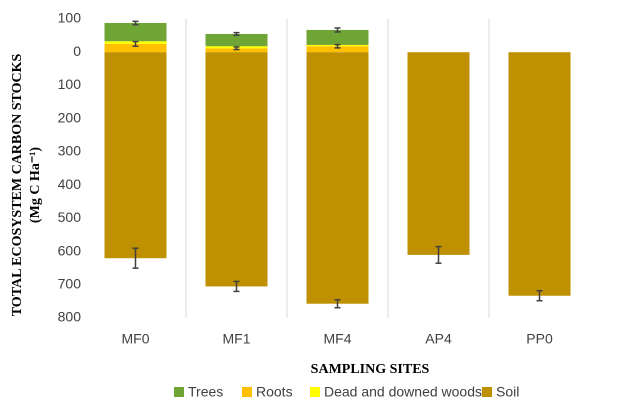  I want to click on y-tick-label: 200, so click(70, 117).